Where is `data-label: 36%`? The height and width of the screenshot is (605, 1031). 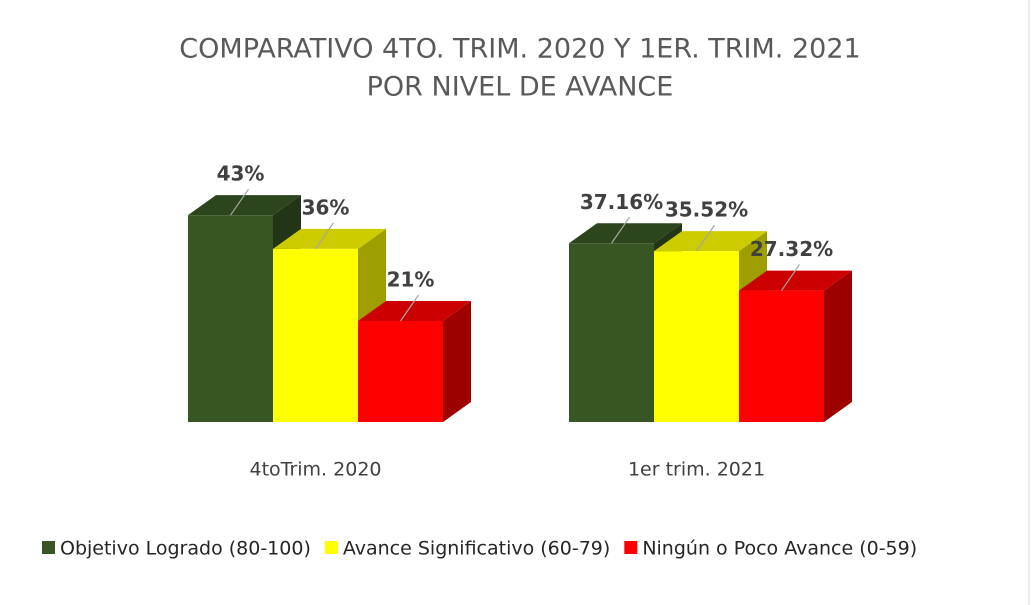 data-label: 36% is located at coordinates (326, 207).